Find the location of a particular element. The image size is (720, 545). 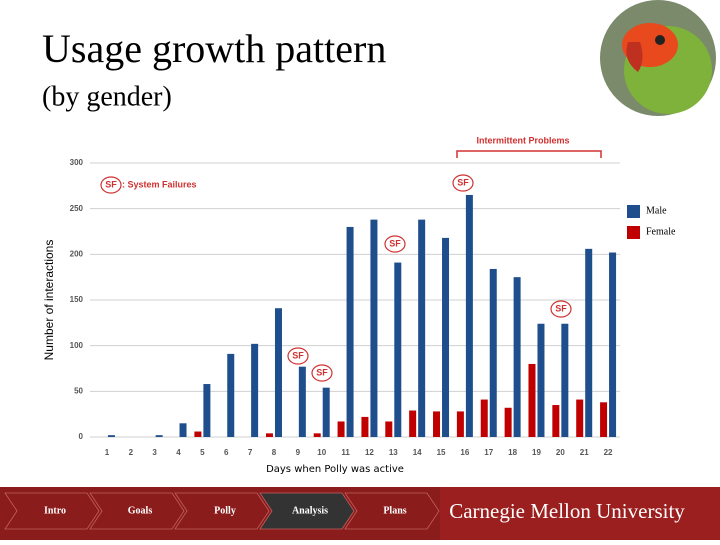

x-tick-label: 1 is located at coordinates (107, 452).